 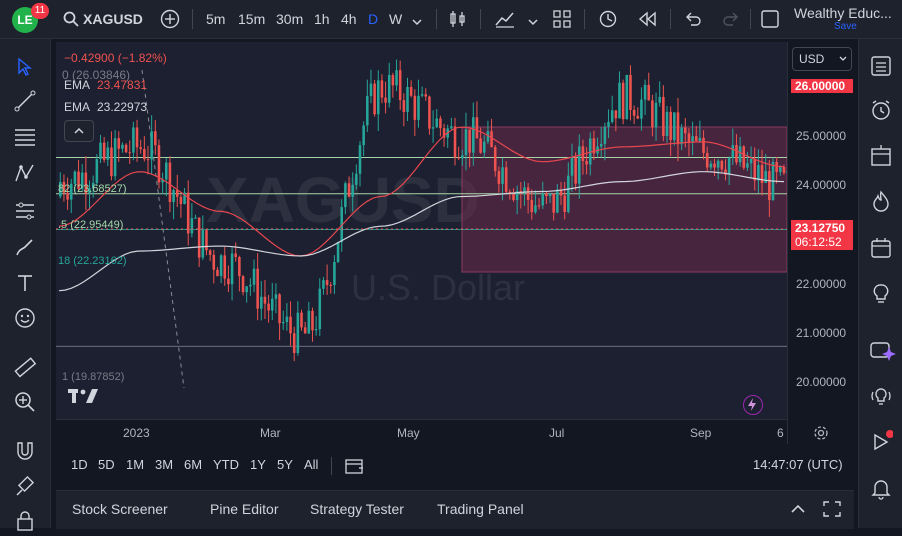 I want to click on tab-trading-panel: Trading Panel, so click(x=480, y=509).